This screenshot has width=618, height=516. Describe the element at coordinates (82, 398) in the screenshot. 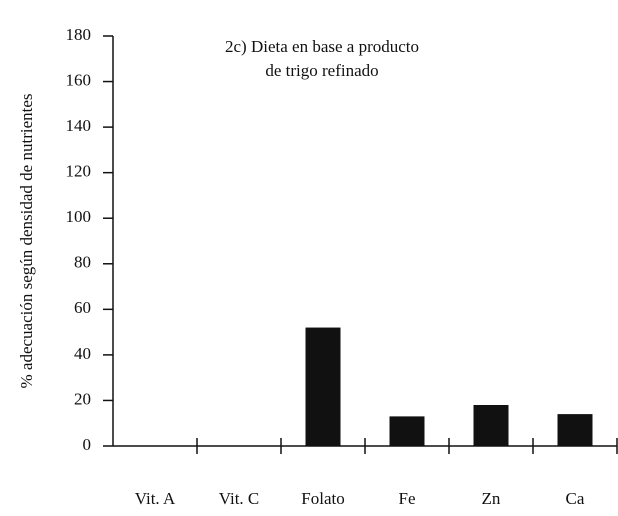

I see `y-tick-label: 20` at that location.